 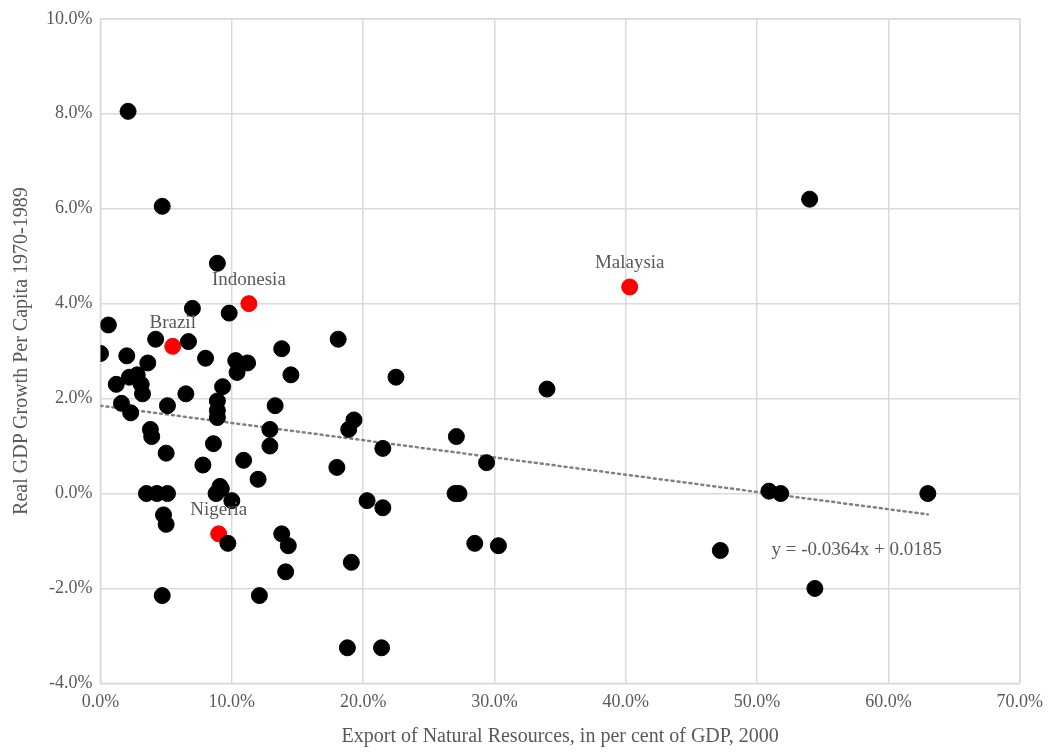 What do you see at coordinates (494, 700) in the screenshot?
I see `x-tick-label: 30.0%` at bounding box center [494, 700].